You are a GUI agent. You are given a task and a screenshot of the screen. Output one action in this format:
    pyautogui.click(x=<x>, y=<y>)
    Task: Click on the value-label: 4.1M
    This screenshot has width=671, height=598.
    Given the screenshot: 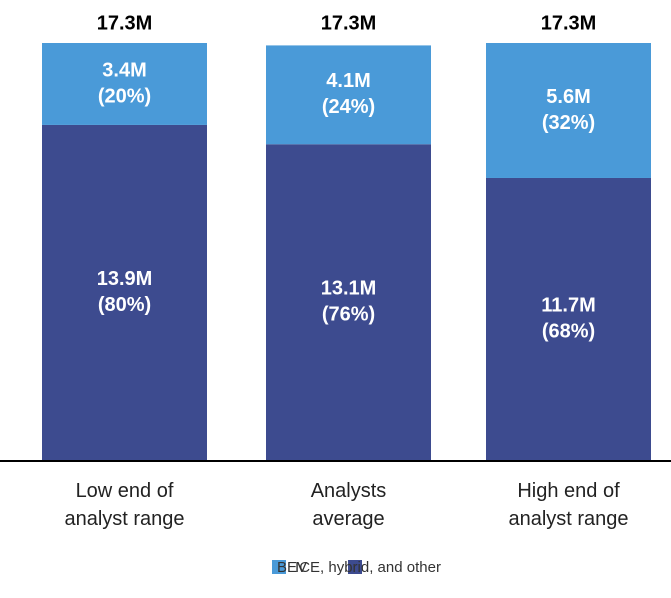 What is the action you would take?
    pyautogui.click(x=348, y=81)
    